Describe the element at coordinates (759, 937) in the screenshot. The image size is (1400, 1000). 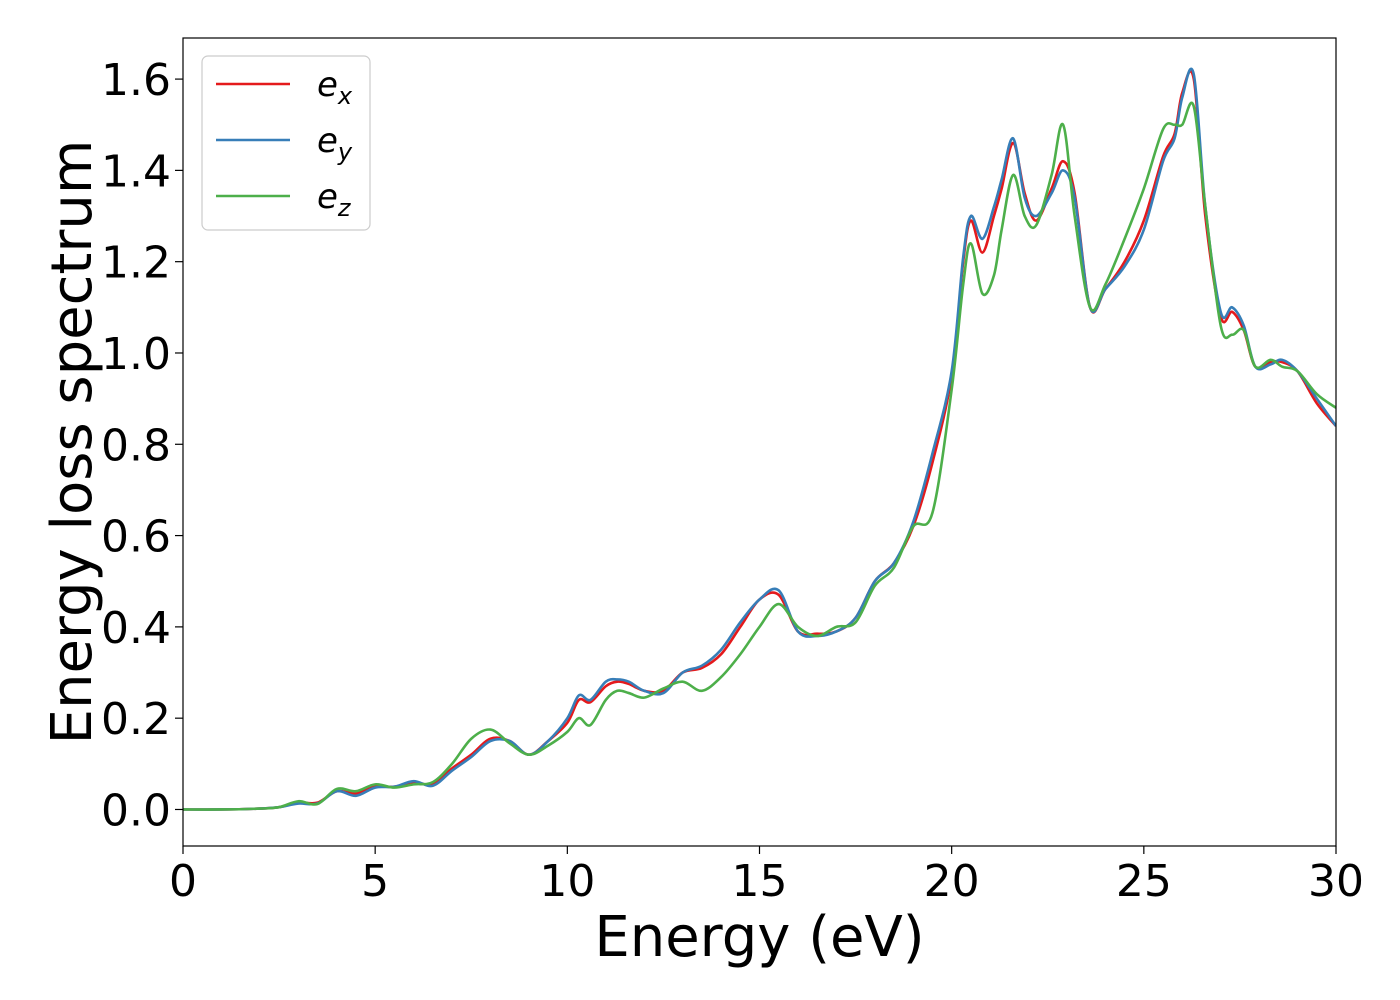
I see `x-axis-label: Energy (eV)` at that location.